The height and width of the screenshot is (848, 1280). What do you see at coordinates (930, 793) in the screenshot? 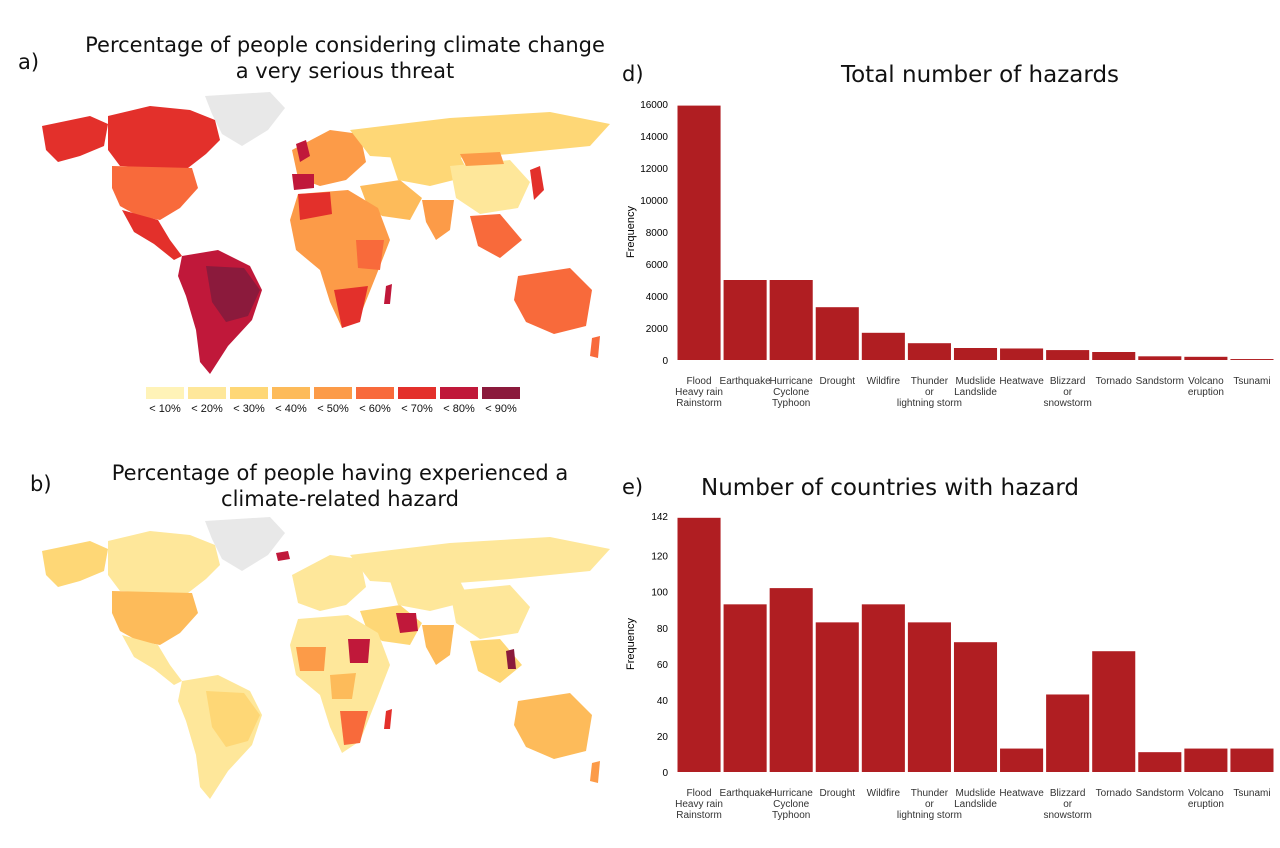
I see `x-tick-label: Thunder` at bounding box center [930, 793].